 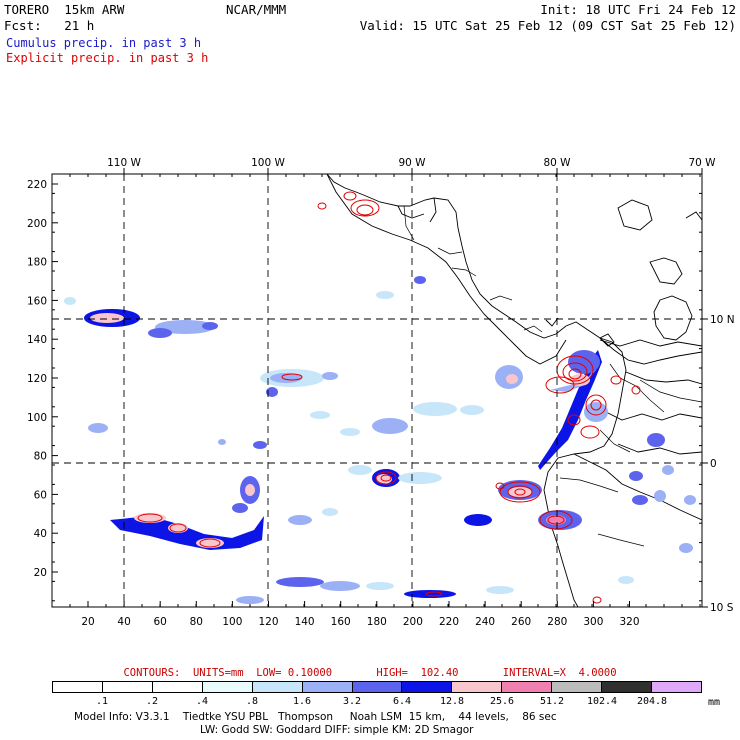 What do you see at coordinates (40, 457) in the screenshot?
I see `y-tick-label: 80` at bounding box center [40, 457].